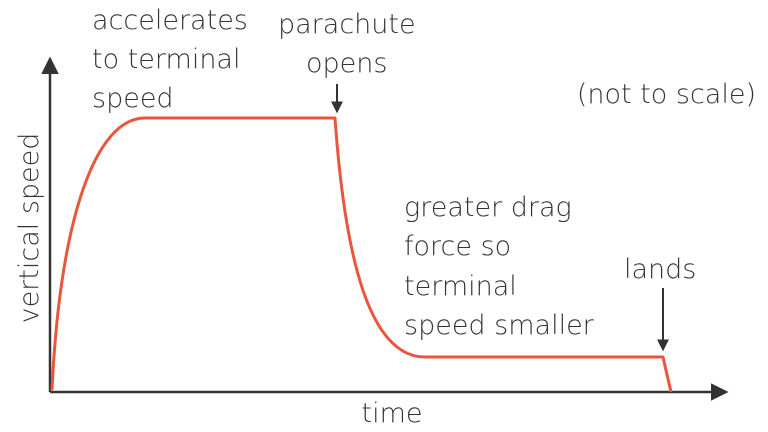 Image resolution: width=768 pixels, height=432 pixels. Describe the element at coordinates (170, 20) in the screenshot. I see `annotation-line: accelerates` at that location.